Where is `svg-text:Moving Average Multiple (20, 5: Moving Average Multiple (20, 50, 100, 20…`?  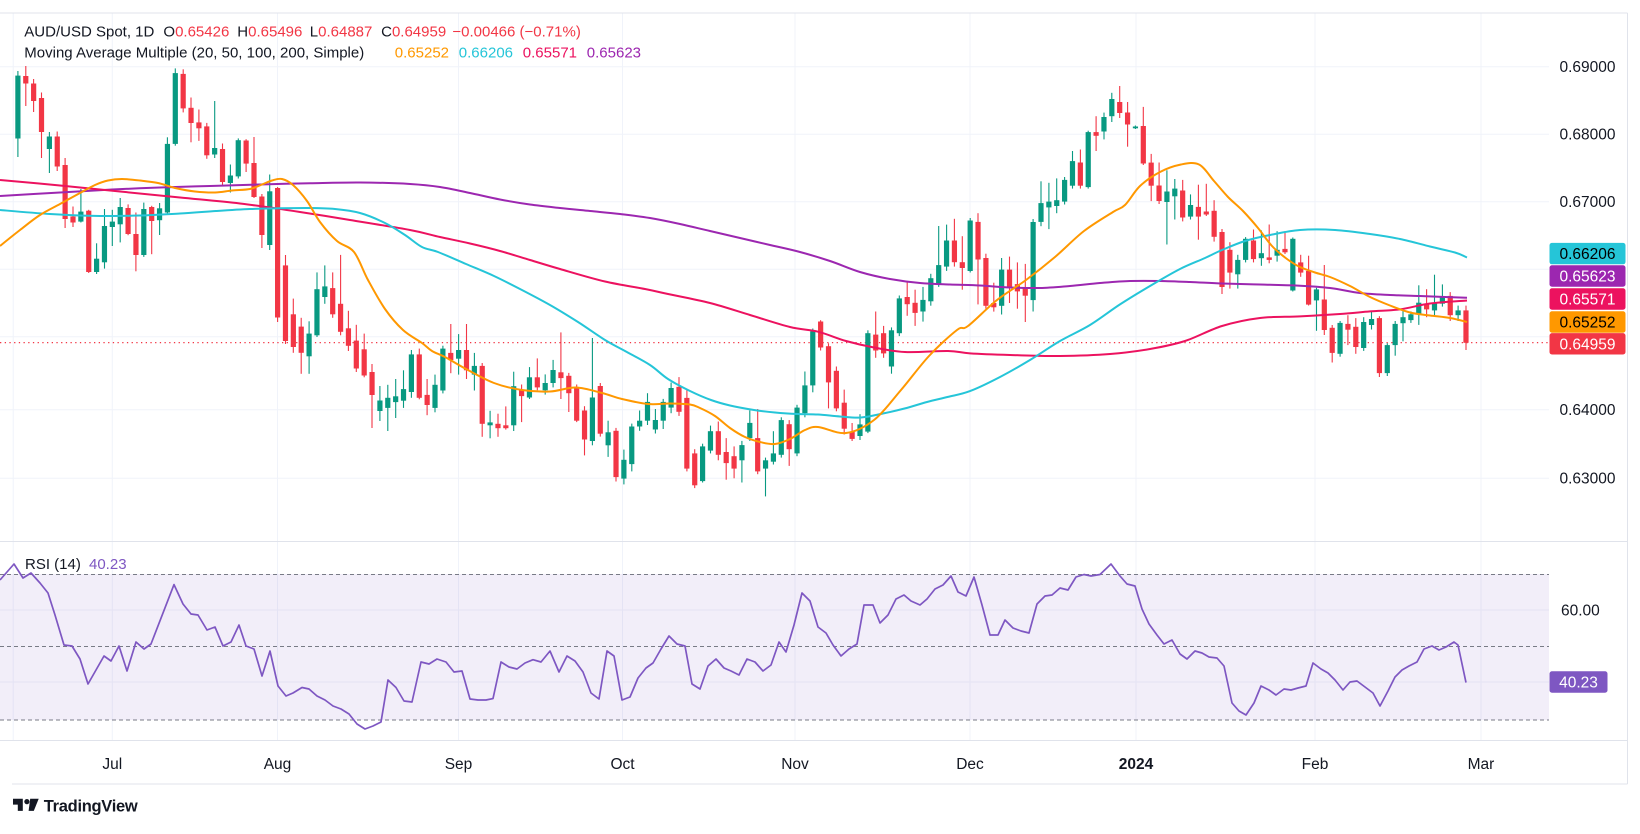 svg-text:Moving Average Multiple (20, 5: Moving Average Multiple (20, 50, 100, 20… is located at coordinates (194, 53).